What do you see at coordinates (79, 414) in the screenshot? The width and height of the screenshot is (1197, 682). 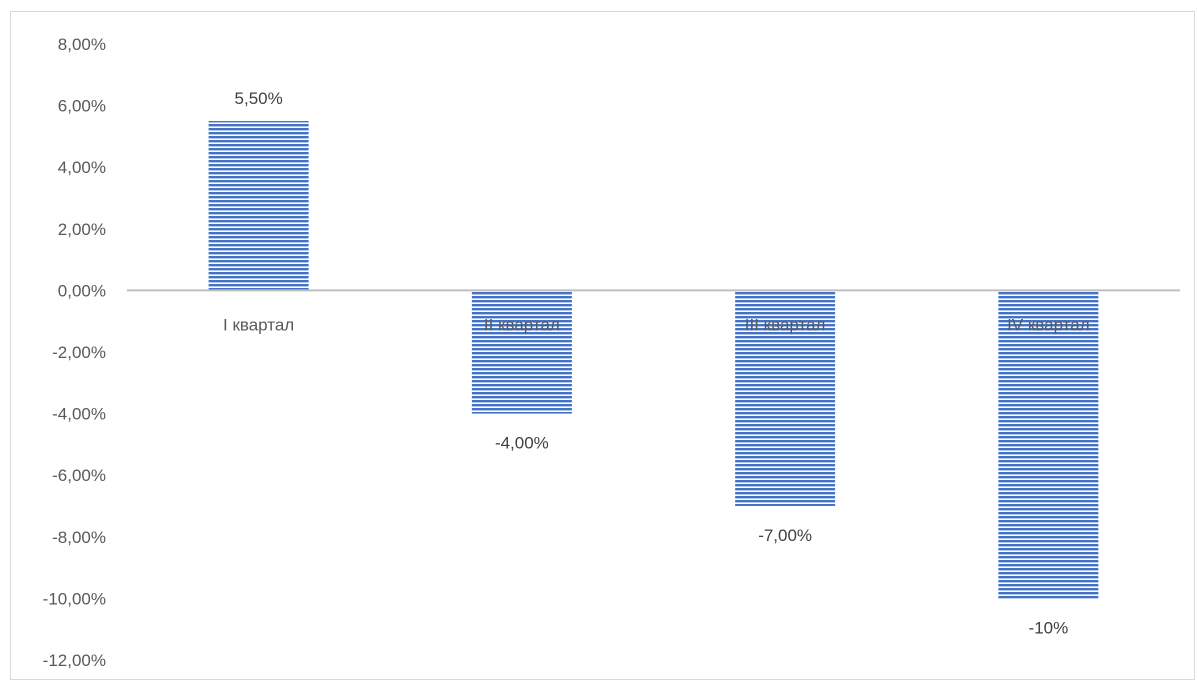 I see `y-tick-label: -4,00%` at bounding box center [79, 414].